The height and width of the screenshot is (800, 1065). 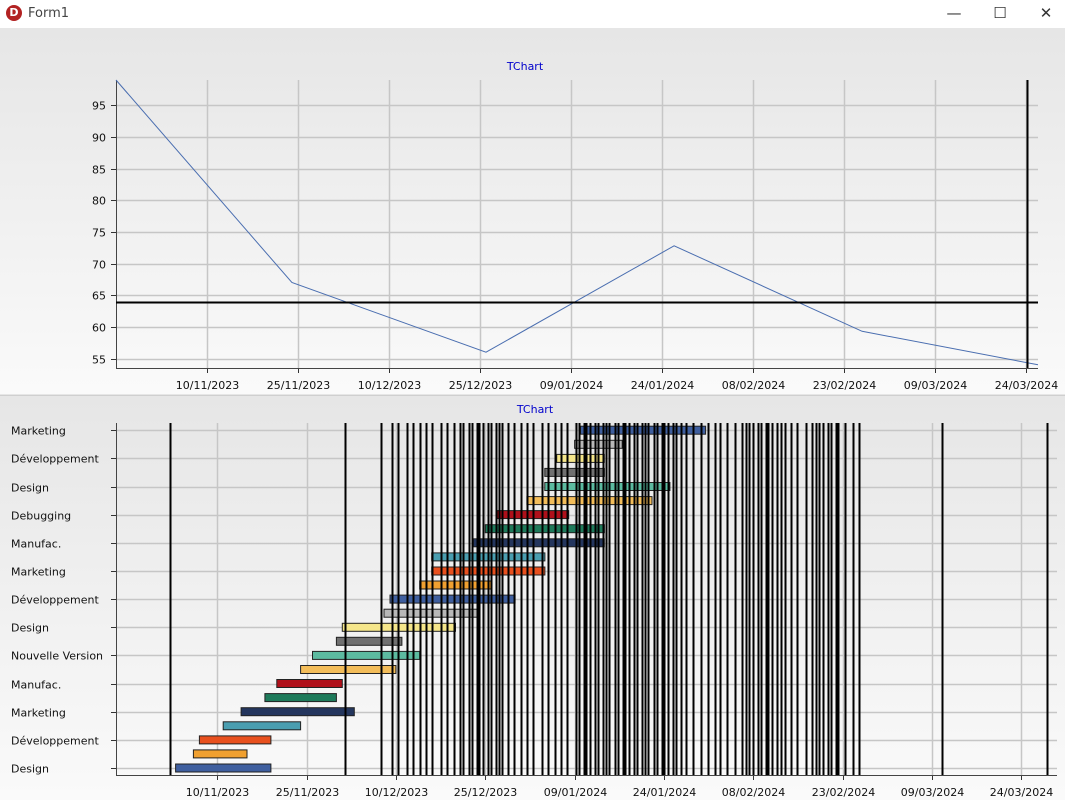 What do you see at coordinates (99, 170) in the screenshot?
I see `line-chart-ytick-label-6: 85` at bounding box center [99, 170].